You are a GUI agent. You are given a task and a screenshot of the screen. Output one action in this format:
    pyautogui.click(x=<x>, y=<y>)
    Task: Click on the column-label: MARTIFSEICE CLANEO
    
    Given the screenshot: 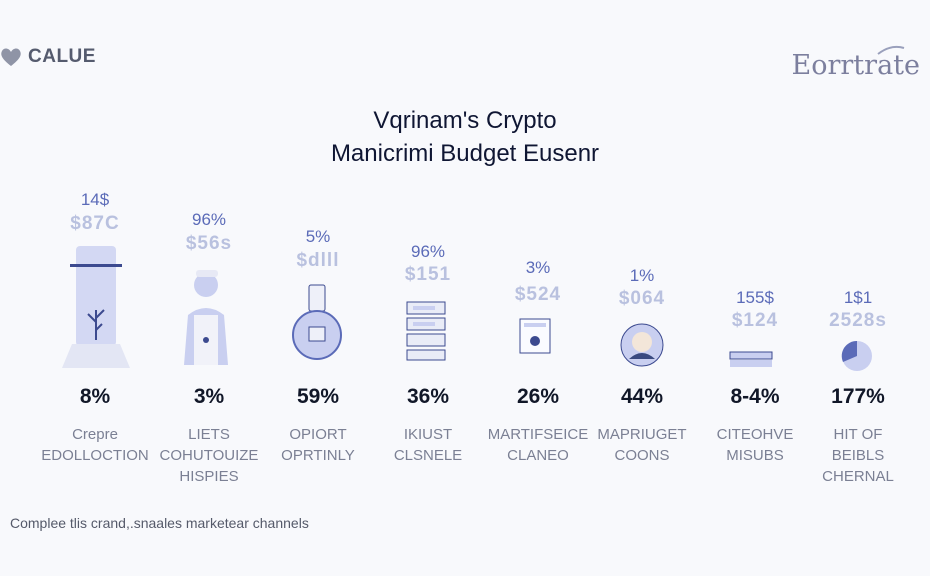 What is the action you would take?
    pyautogui.click(x=538, y=445)
    